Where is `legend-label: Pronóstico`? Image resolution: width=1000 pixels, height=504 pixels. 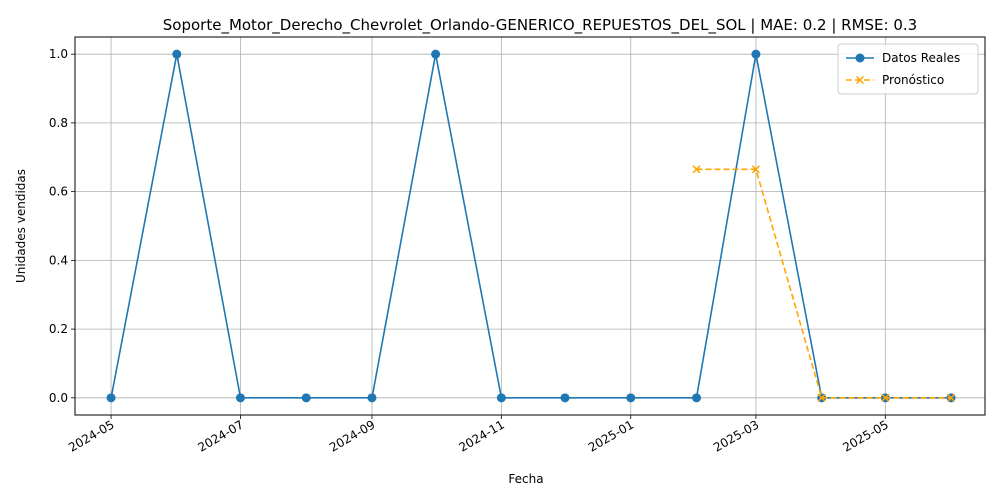 legend-label: Pronóstico is located at coordinates (913, 80).